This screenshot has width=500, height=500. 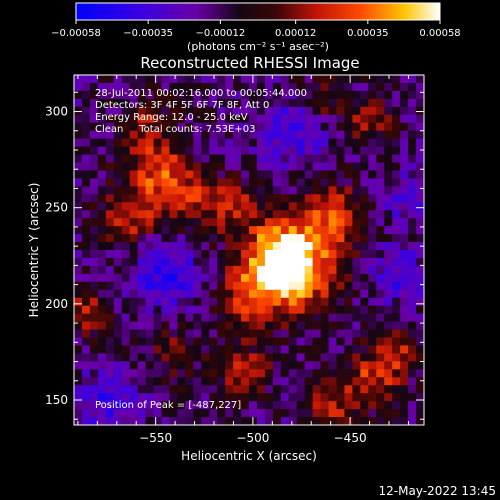 I want to click on colorbar-tick-label: −0.00058, so click(x=76, y=33).